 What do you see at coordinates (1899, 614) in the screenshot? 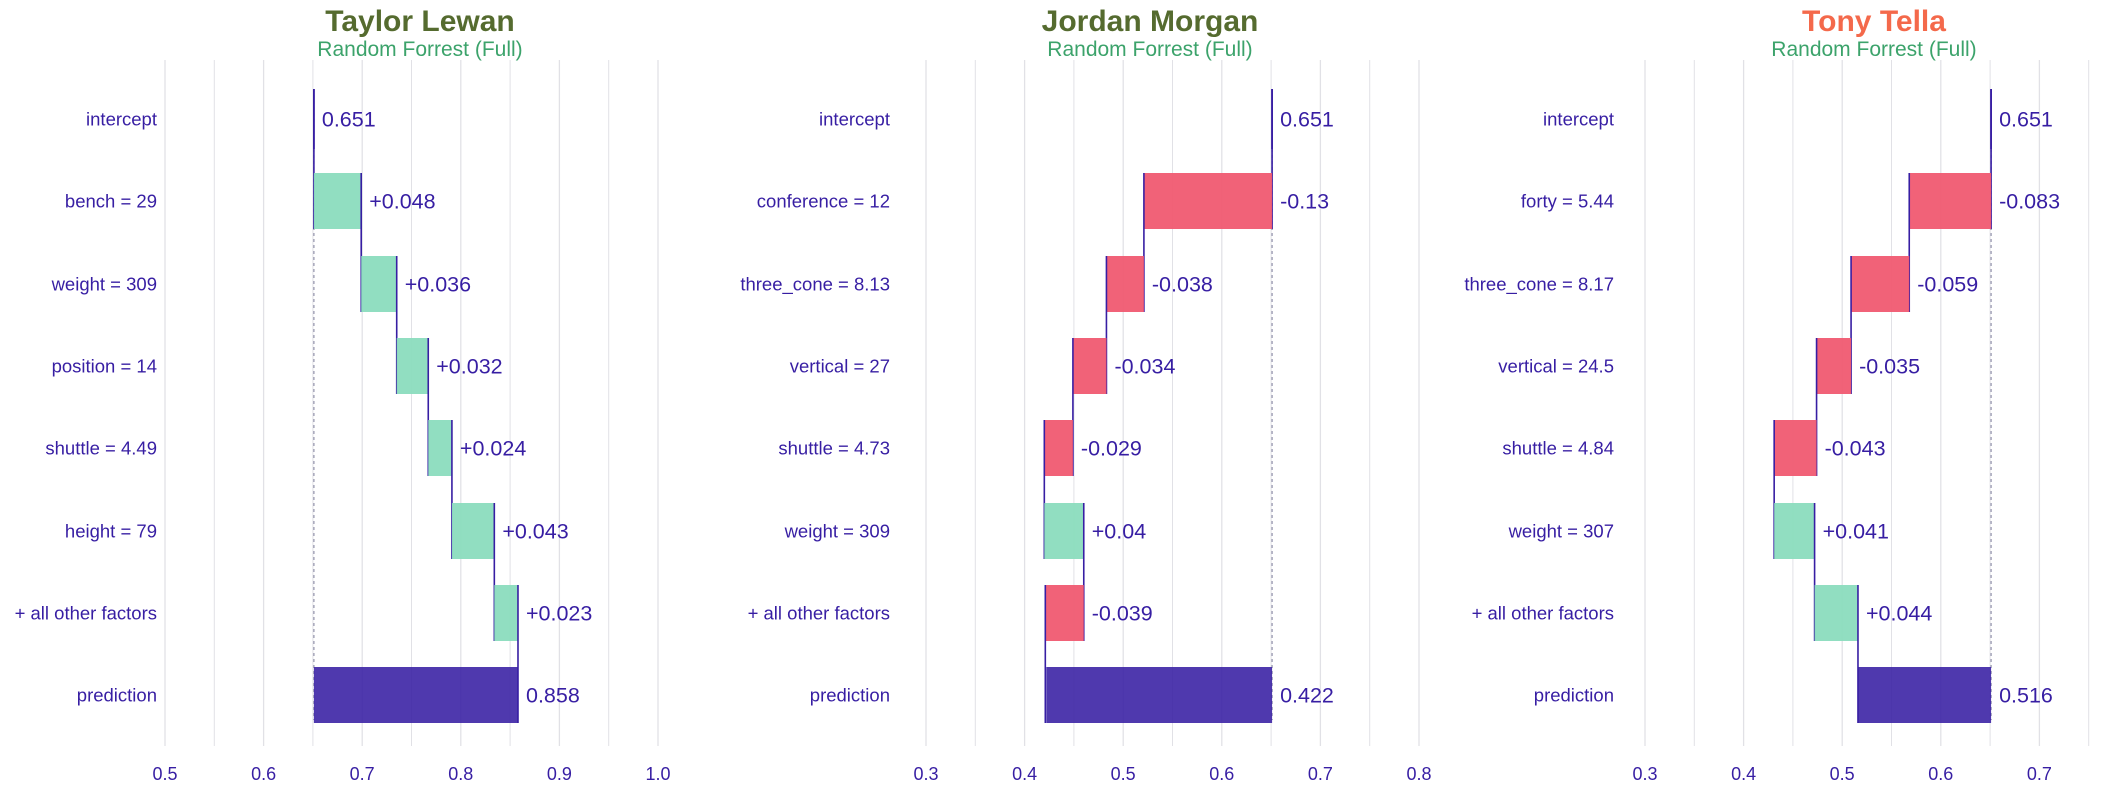
I see `value-label: +0.044` at bounding box center [1899, 614].